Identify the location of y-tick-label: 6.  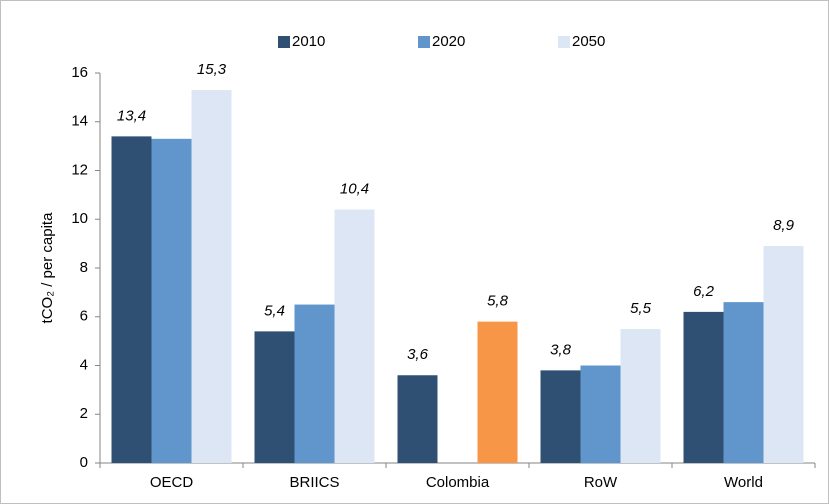
(84, 316).